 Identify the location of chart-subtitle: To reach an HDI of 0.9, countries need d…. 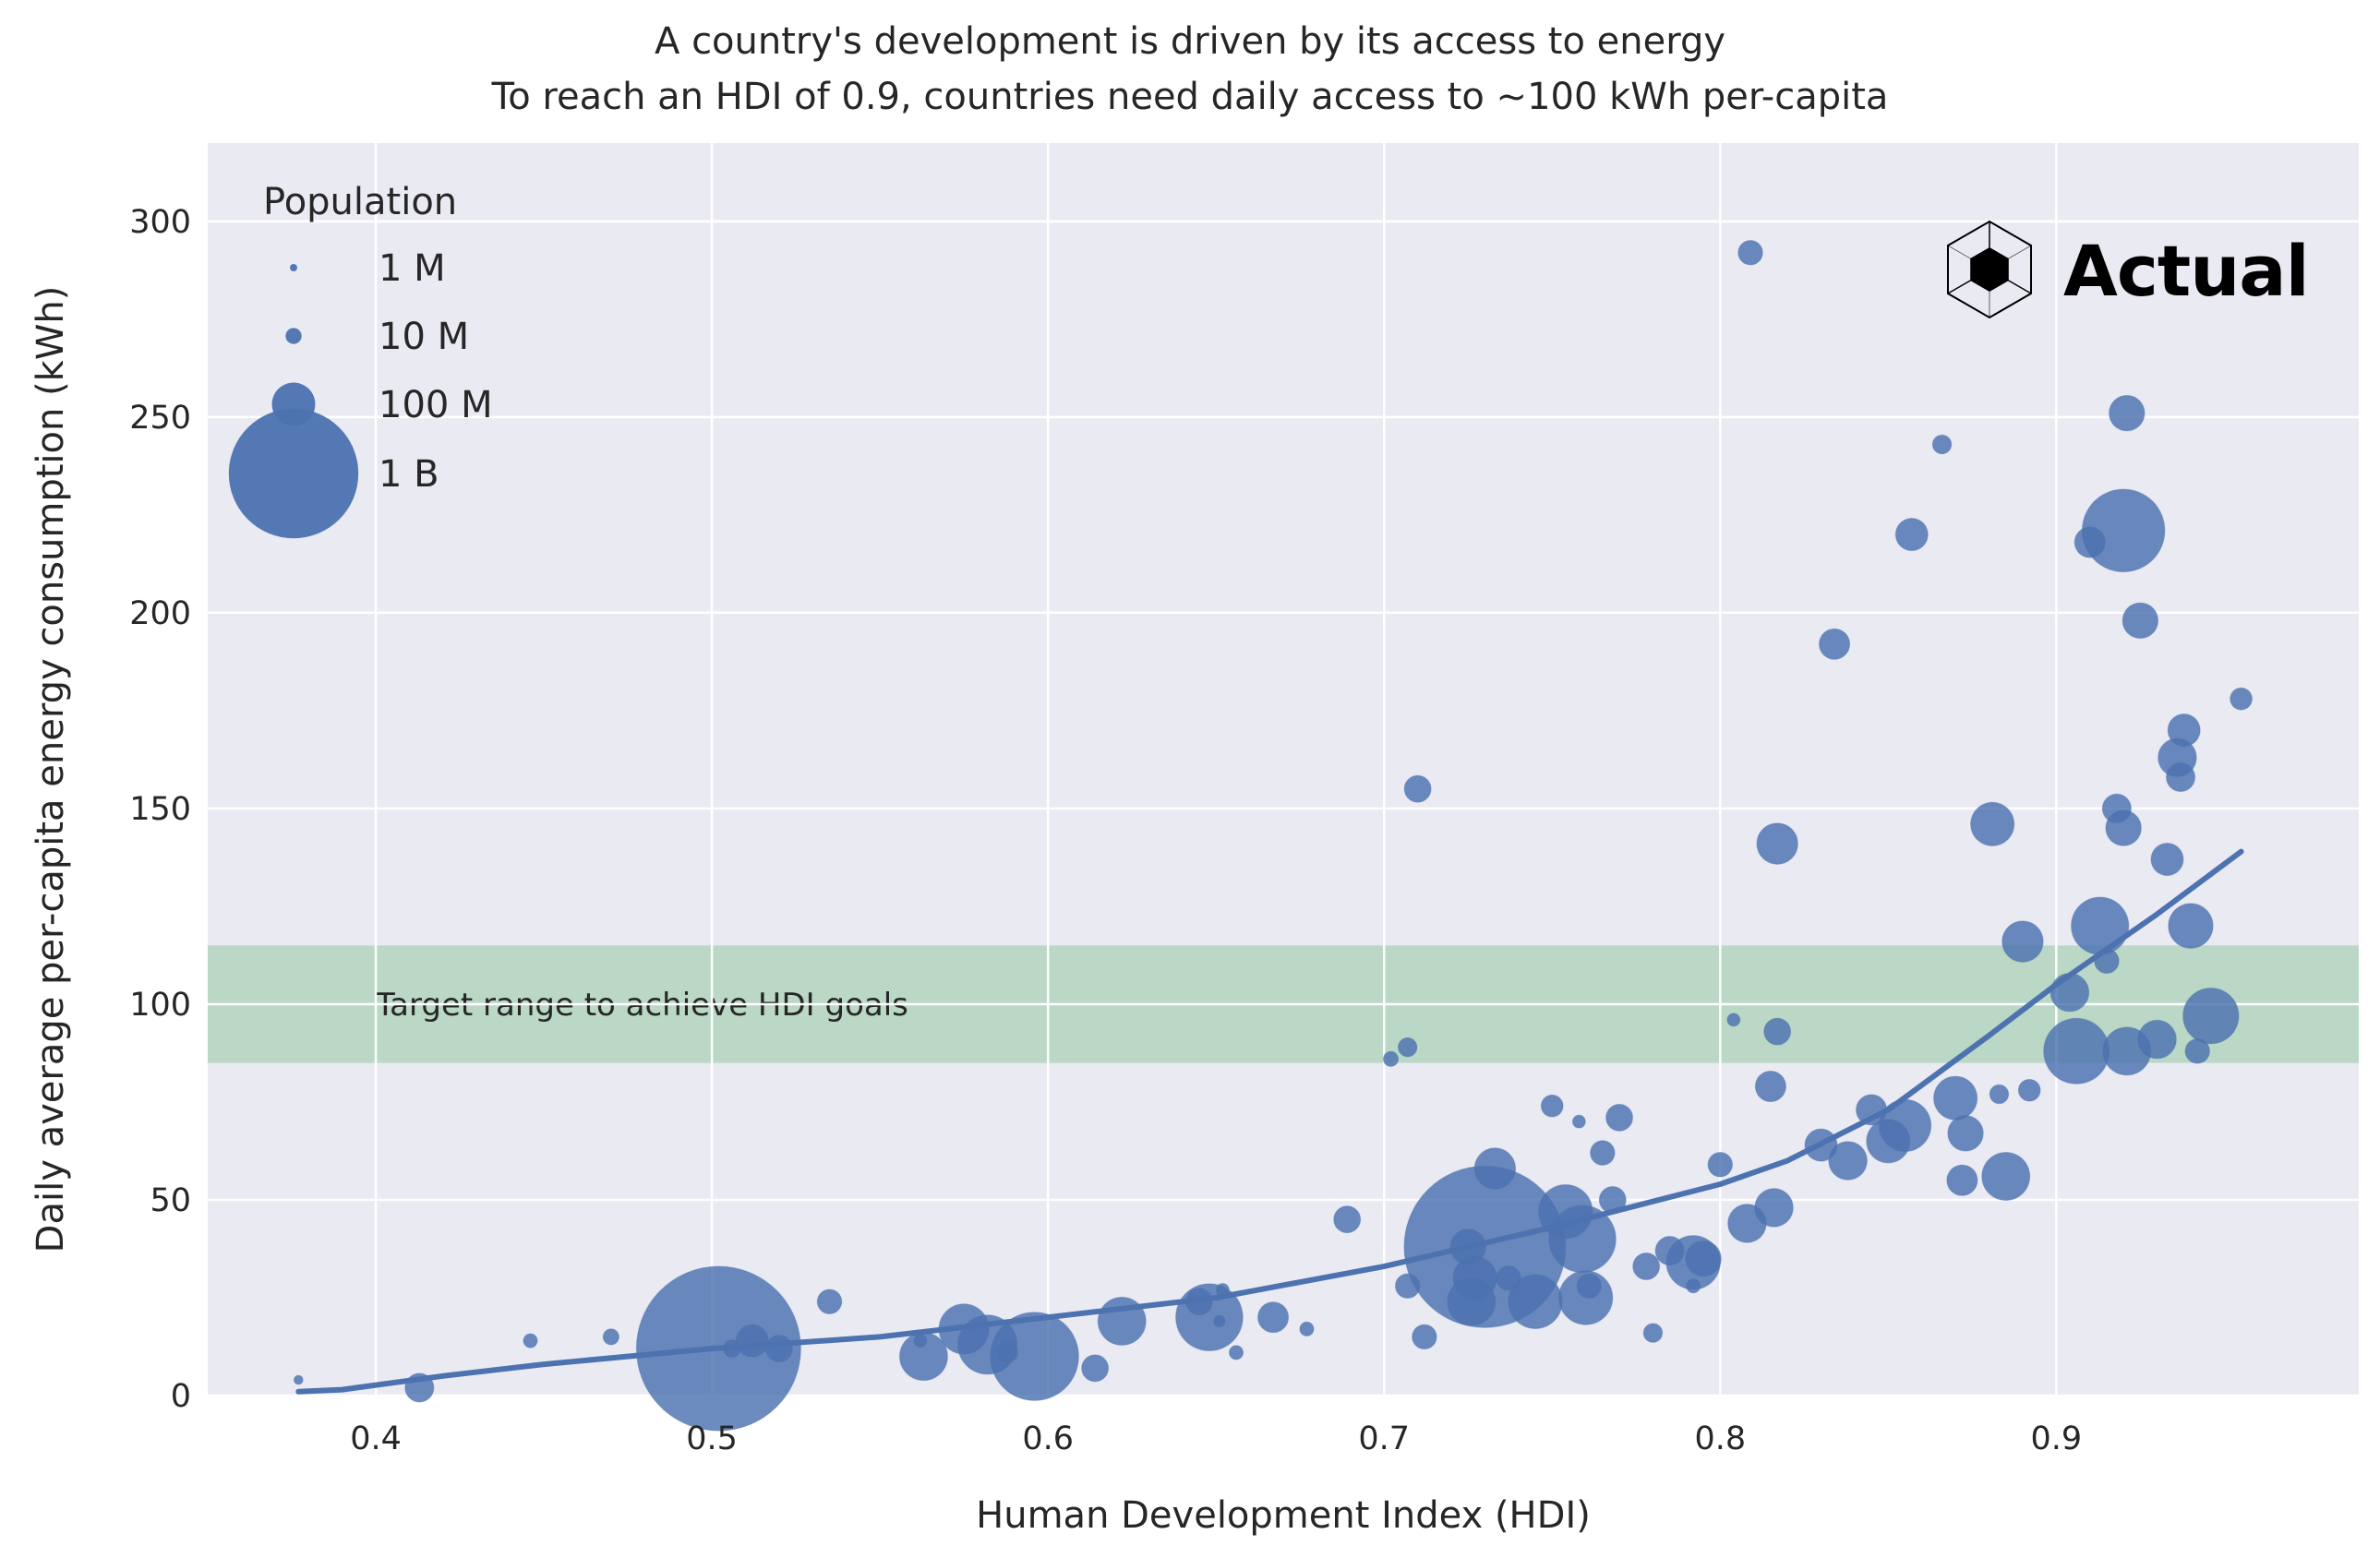
(1190, 97).